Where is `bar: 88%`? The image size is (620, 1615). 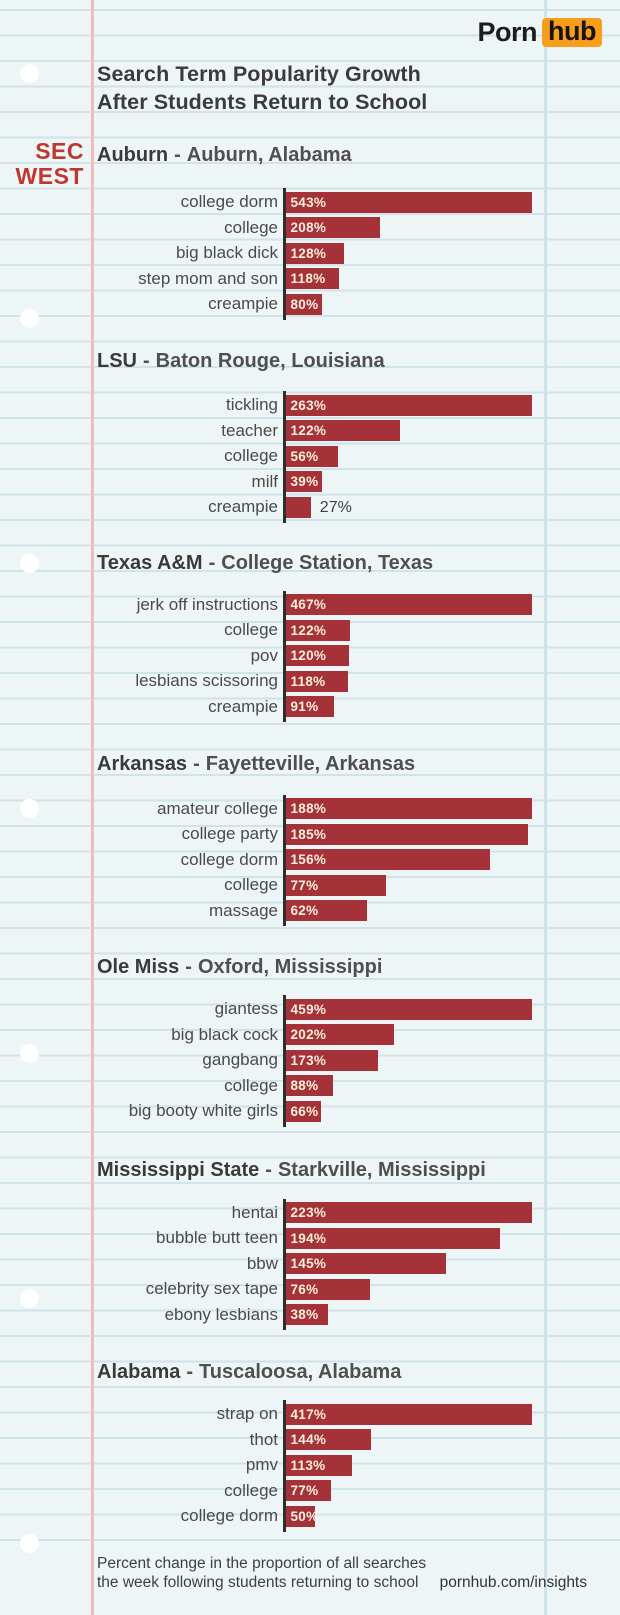 bar: 88% is located at coordinates (309, 1085).